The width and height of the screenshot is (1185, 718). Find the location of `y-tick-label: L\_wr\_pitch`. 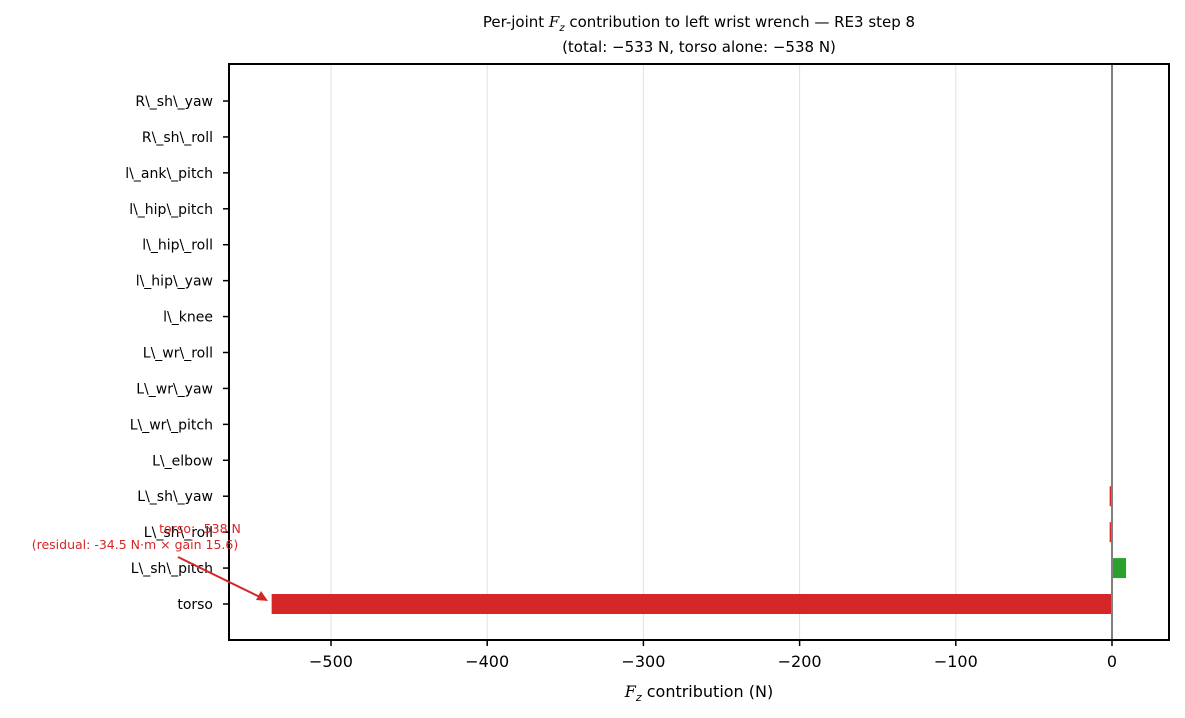

y-tick-label: L\_wr\_pitch is located at coordinates (171, 425).